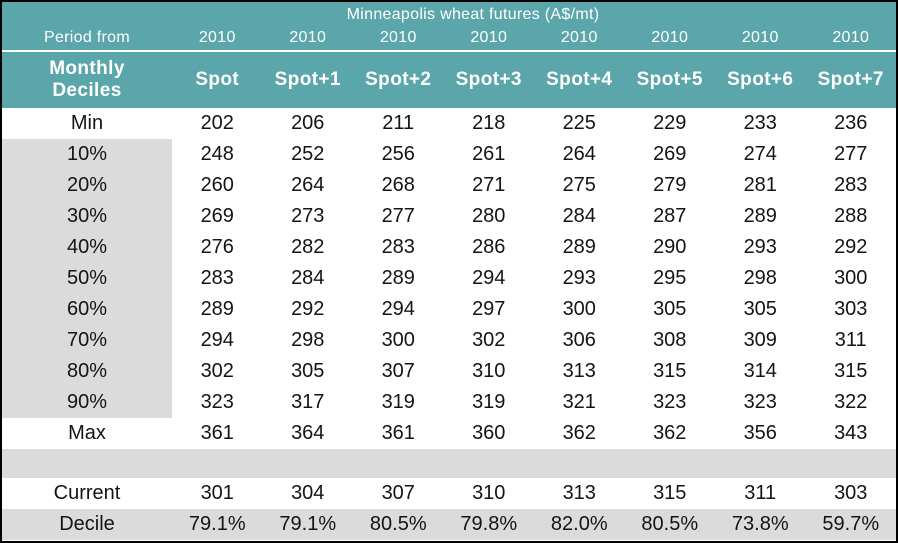  What do you see at coordinates (398, 340) in the screenshot?
I see `cell-2: 300` at bounding box center [398, 340].